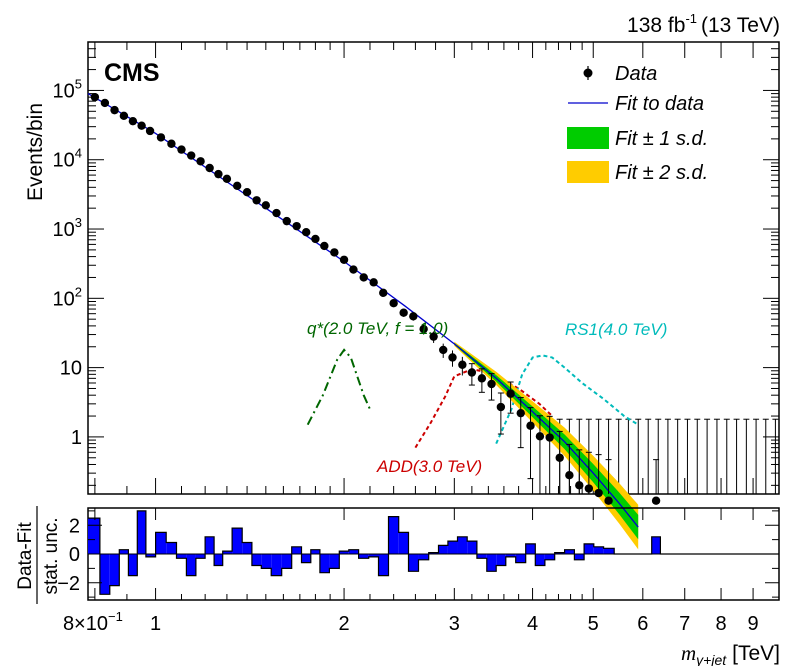  Describe the element at coordinates (67, 159) in the screenshot. I see `main-y-tick-label: 10⁴` at that location.